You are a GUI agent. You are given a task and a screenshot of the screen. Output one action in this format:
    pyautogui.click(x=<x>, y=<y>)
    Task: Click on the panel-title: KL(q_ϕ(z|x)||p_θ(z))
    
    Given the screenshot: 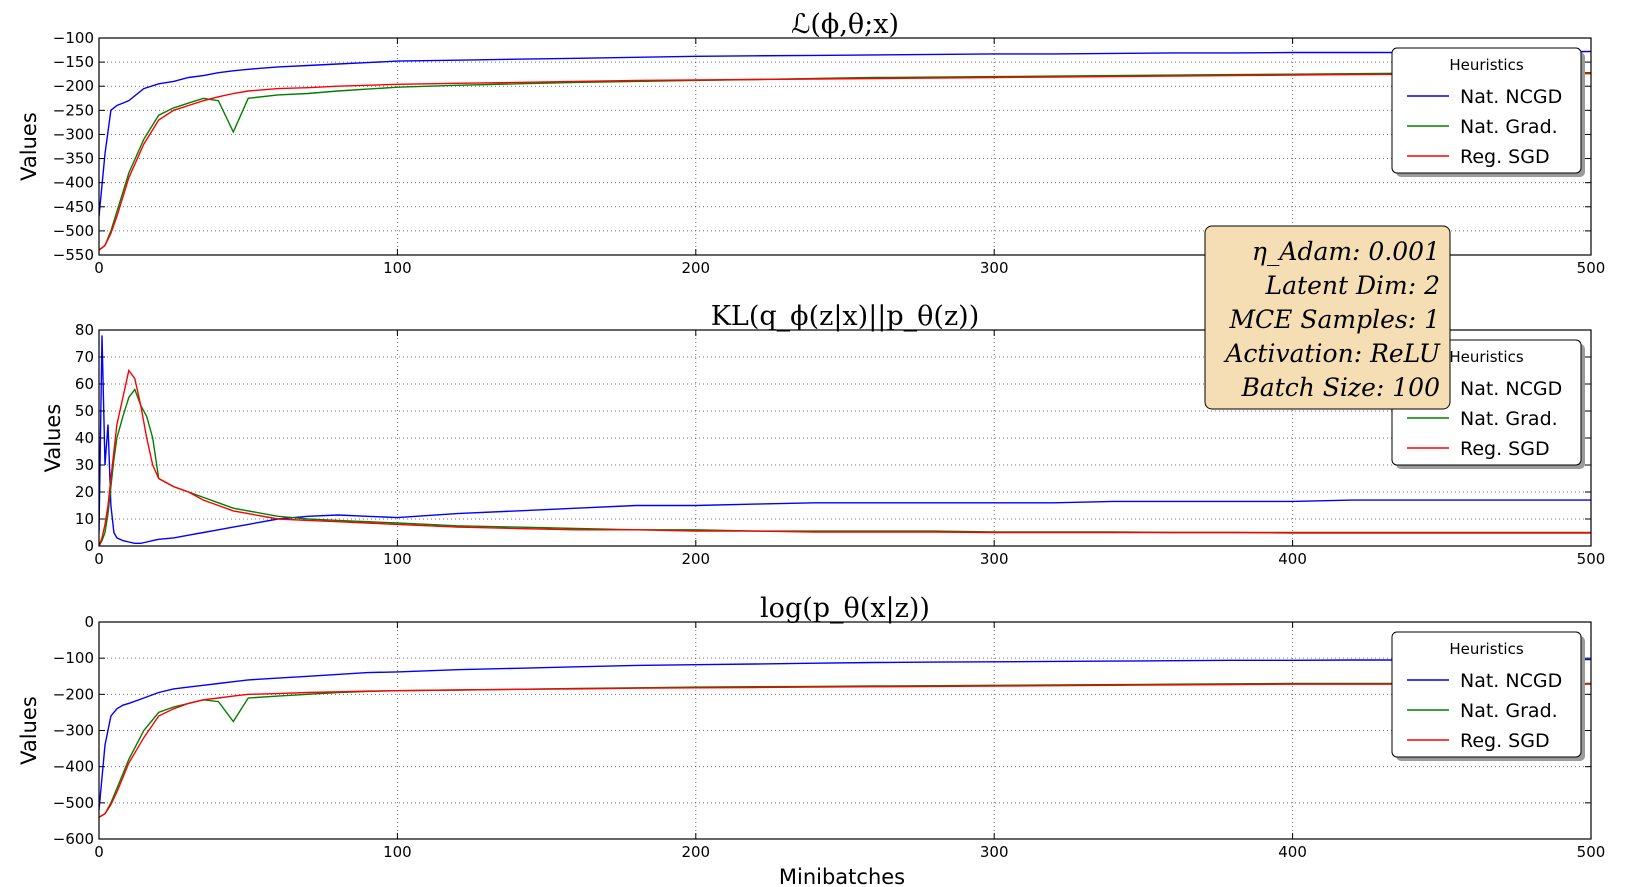 What is the action you would take?
    pyautogui.click(x=845, y=316)
    